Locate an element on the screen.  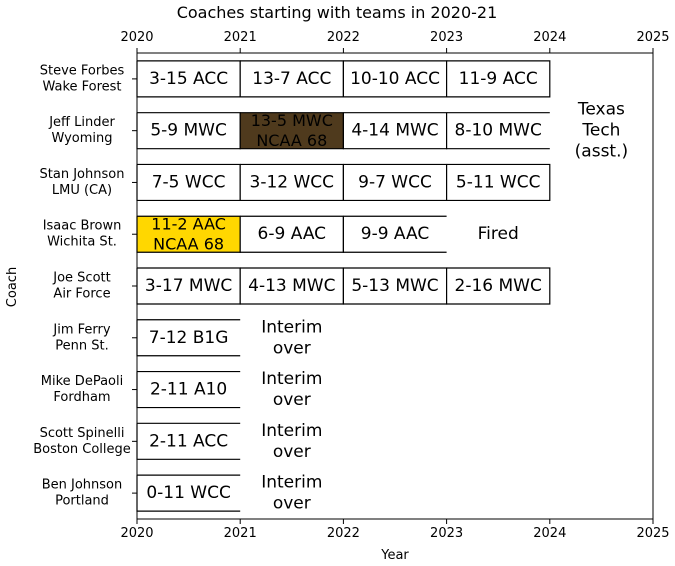
y-tick-label-coach-line: Scott Spinelli is located at coordinates (82, 433).